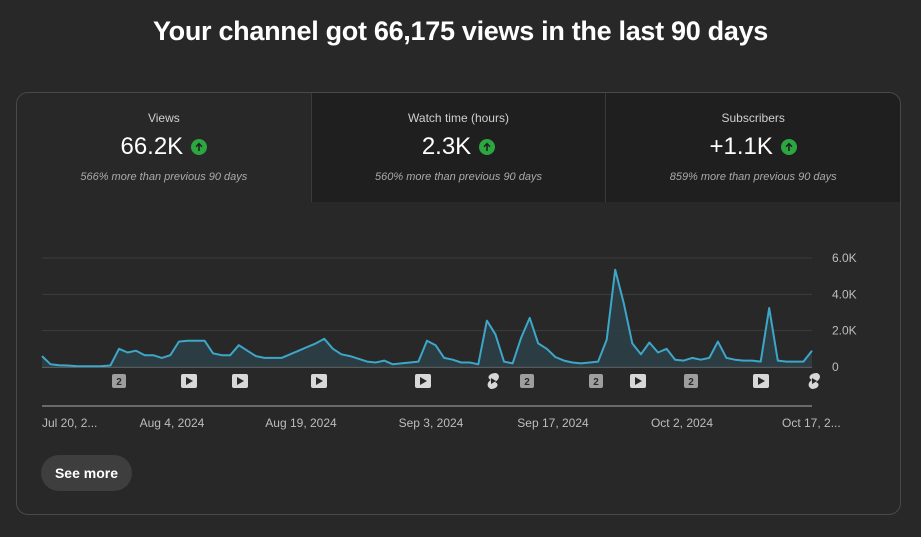 This screenshot has width=921, height=537. I want to click on tab-value: 2.3K, so click(446, 146).